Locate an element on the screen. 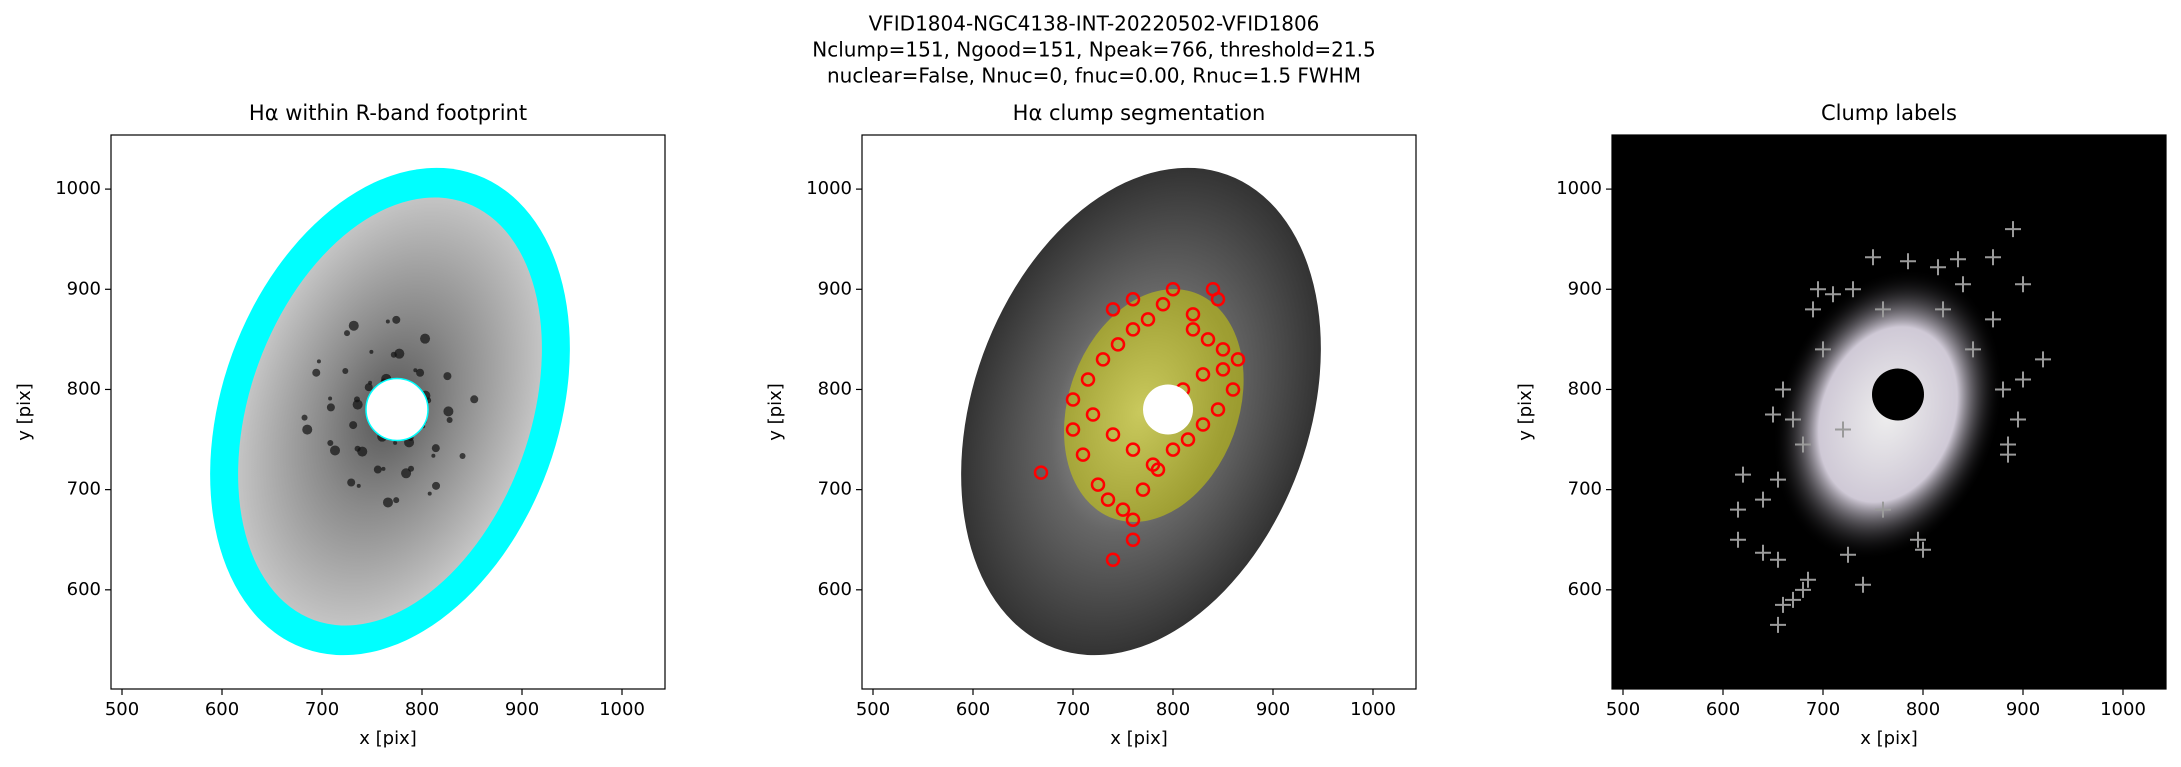  panel-title: Hα clump segmentation is located at coordinates (1139, 113).